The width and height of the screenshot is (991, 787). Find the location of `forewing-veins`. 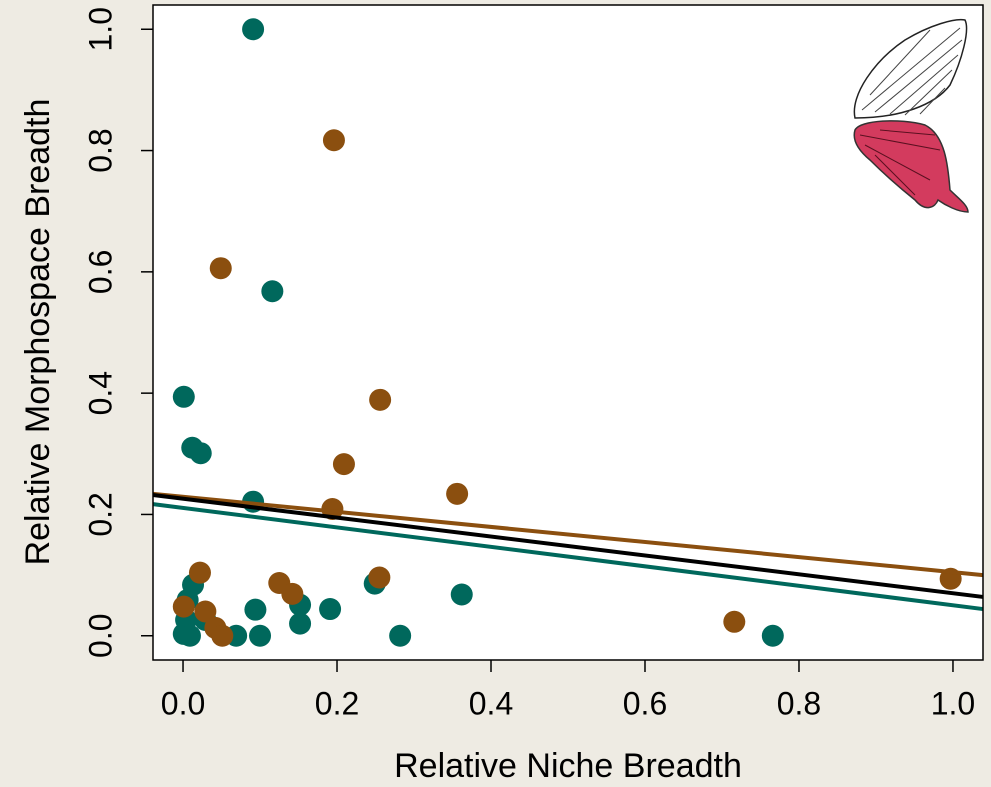

forewing-veins is located at coordinates (912, 71).